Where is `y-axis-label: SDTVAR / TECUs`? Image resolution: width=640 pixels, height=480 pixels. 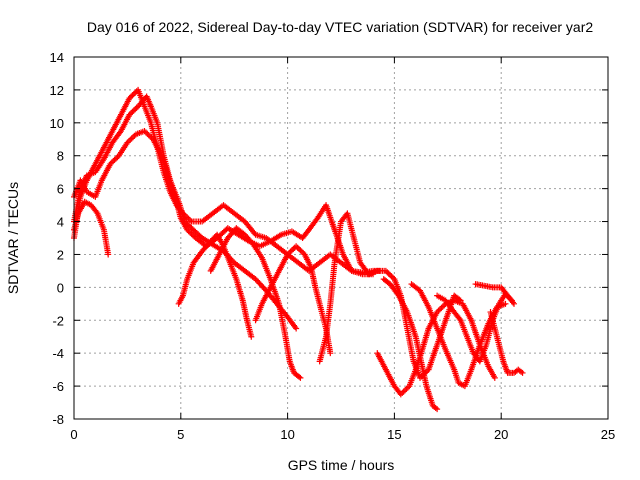 y-axis-label: SDTVAR / TECUs is located at coordinates (13, 238).